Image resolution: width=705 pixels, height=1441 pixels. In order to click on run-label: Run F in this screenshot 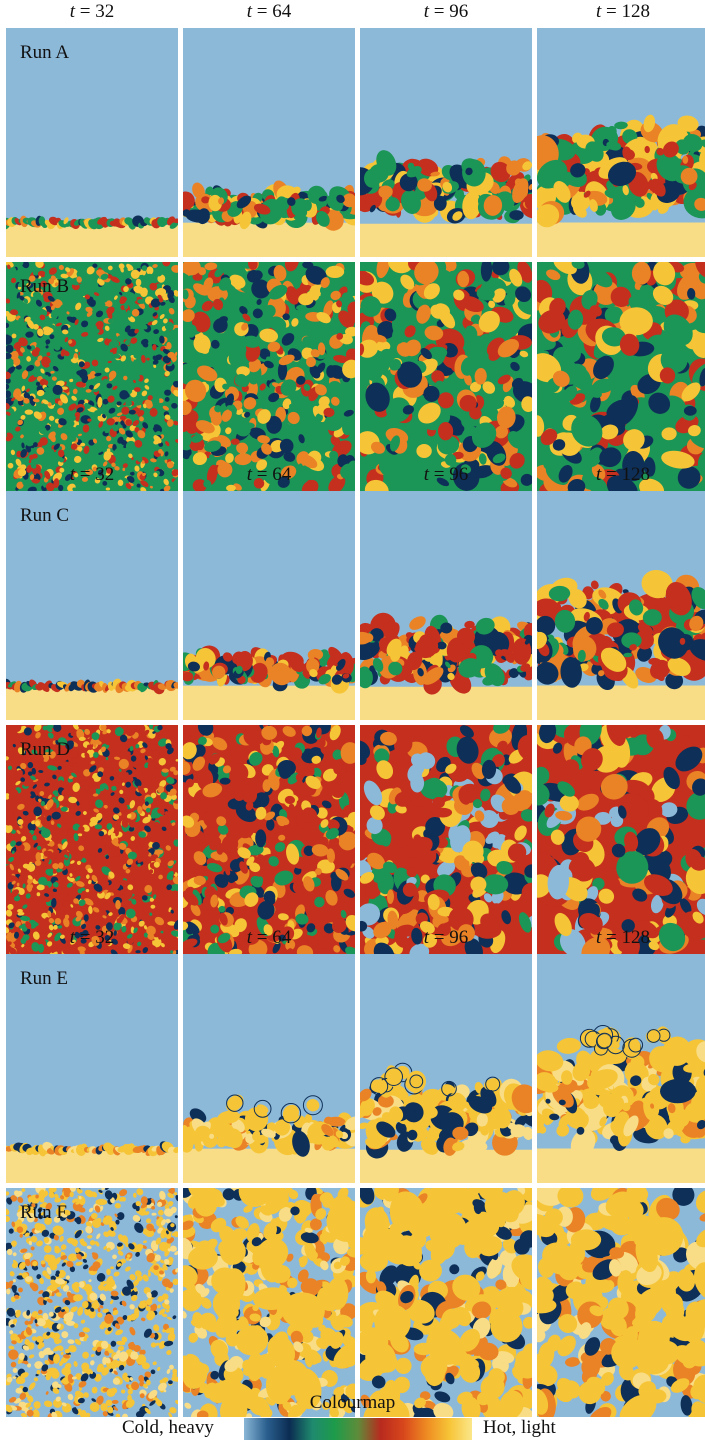, I will do `click(43, 1212)`.